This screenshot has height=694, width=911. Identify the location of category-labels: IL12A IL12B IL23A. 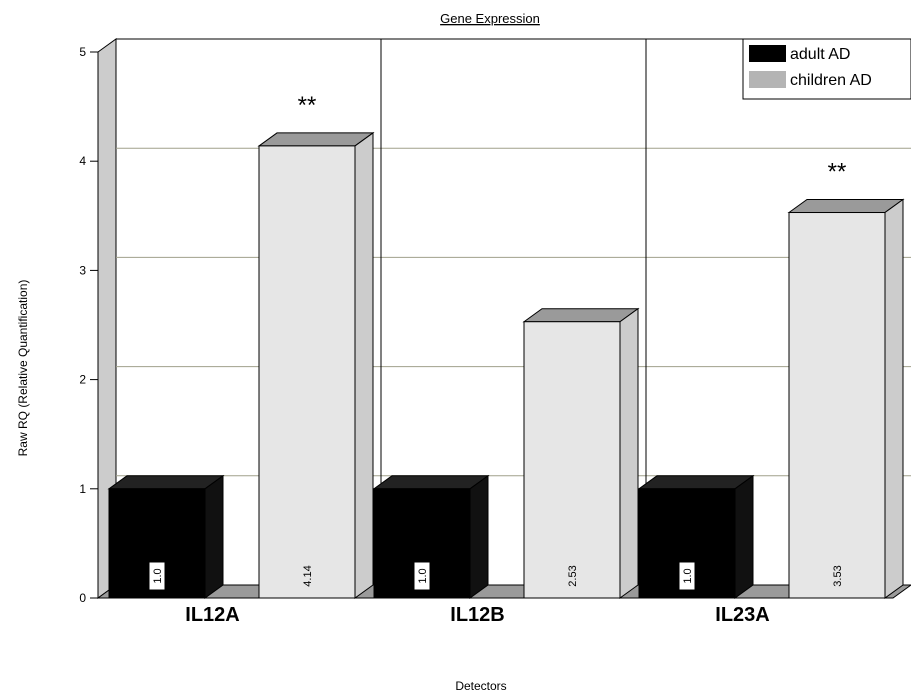
(477, 615).